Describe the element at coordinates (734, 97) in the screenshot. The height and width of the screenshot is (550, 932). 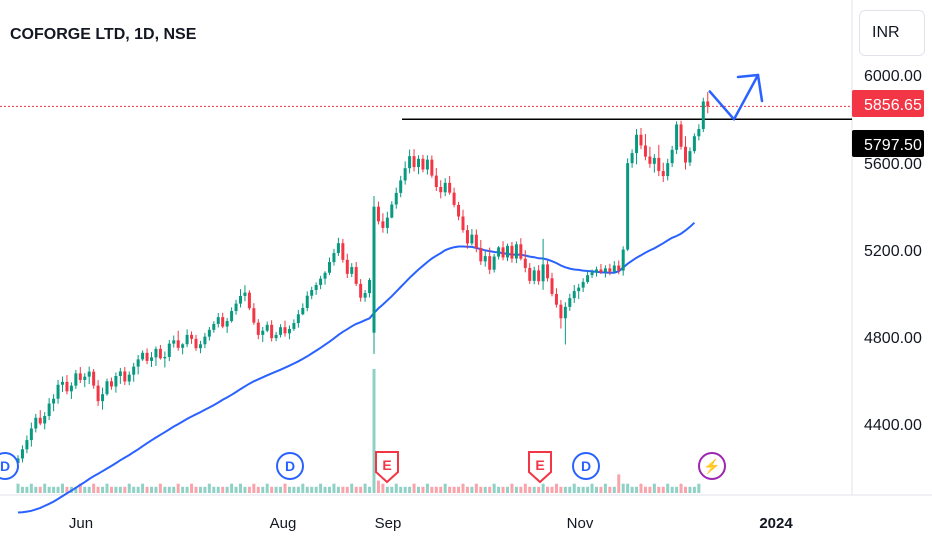
I see `projection-arrow` at that location.